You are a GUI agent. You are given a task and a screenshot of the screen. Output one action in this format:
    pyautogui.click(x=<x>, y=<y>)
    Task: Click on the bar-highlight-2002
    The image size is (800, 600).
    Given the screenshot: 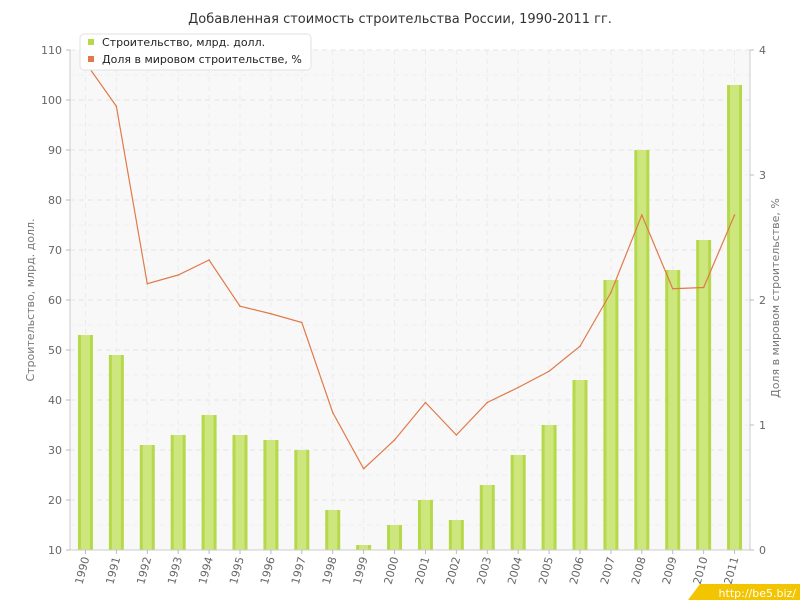 What is the action you would take?
    pyautogui.click(x=456, y=535)
    